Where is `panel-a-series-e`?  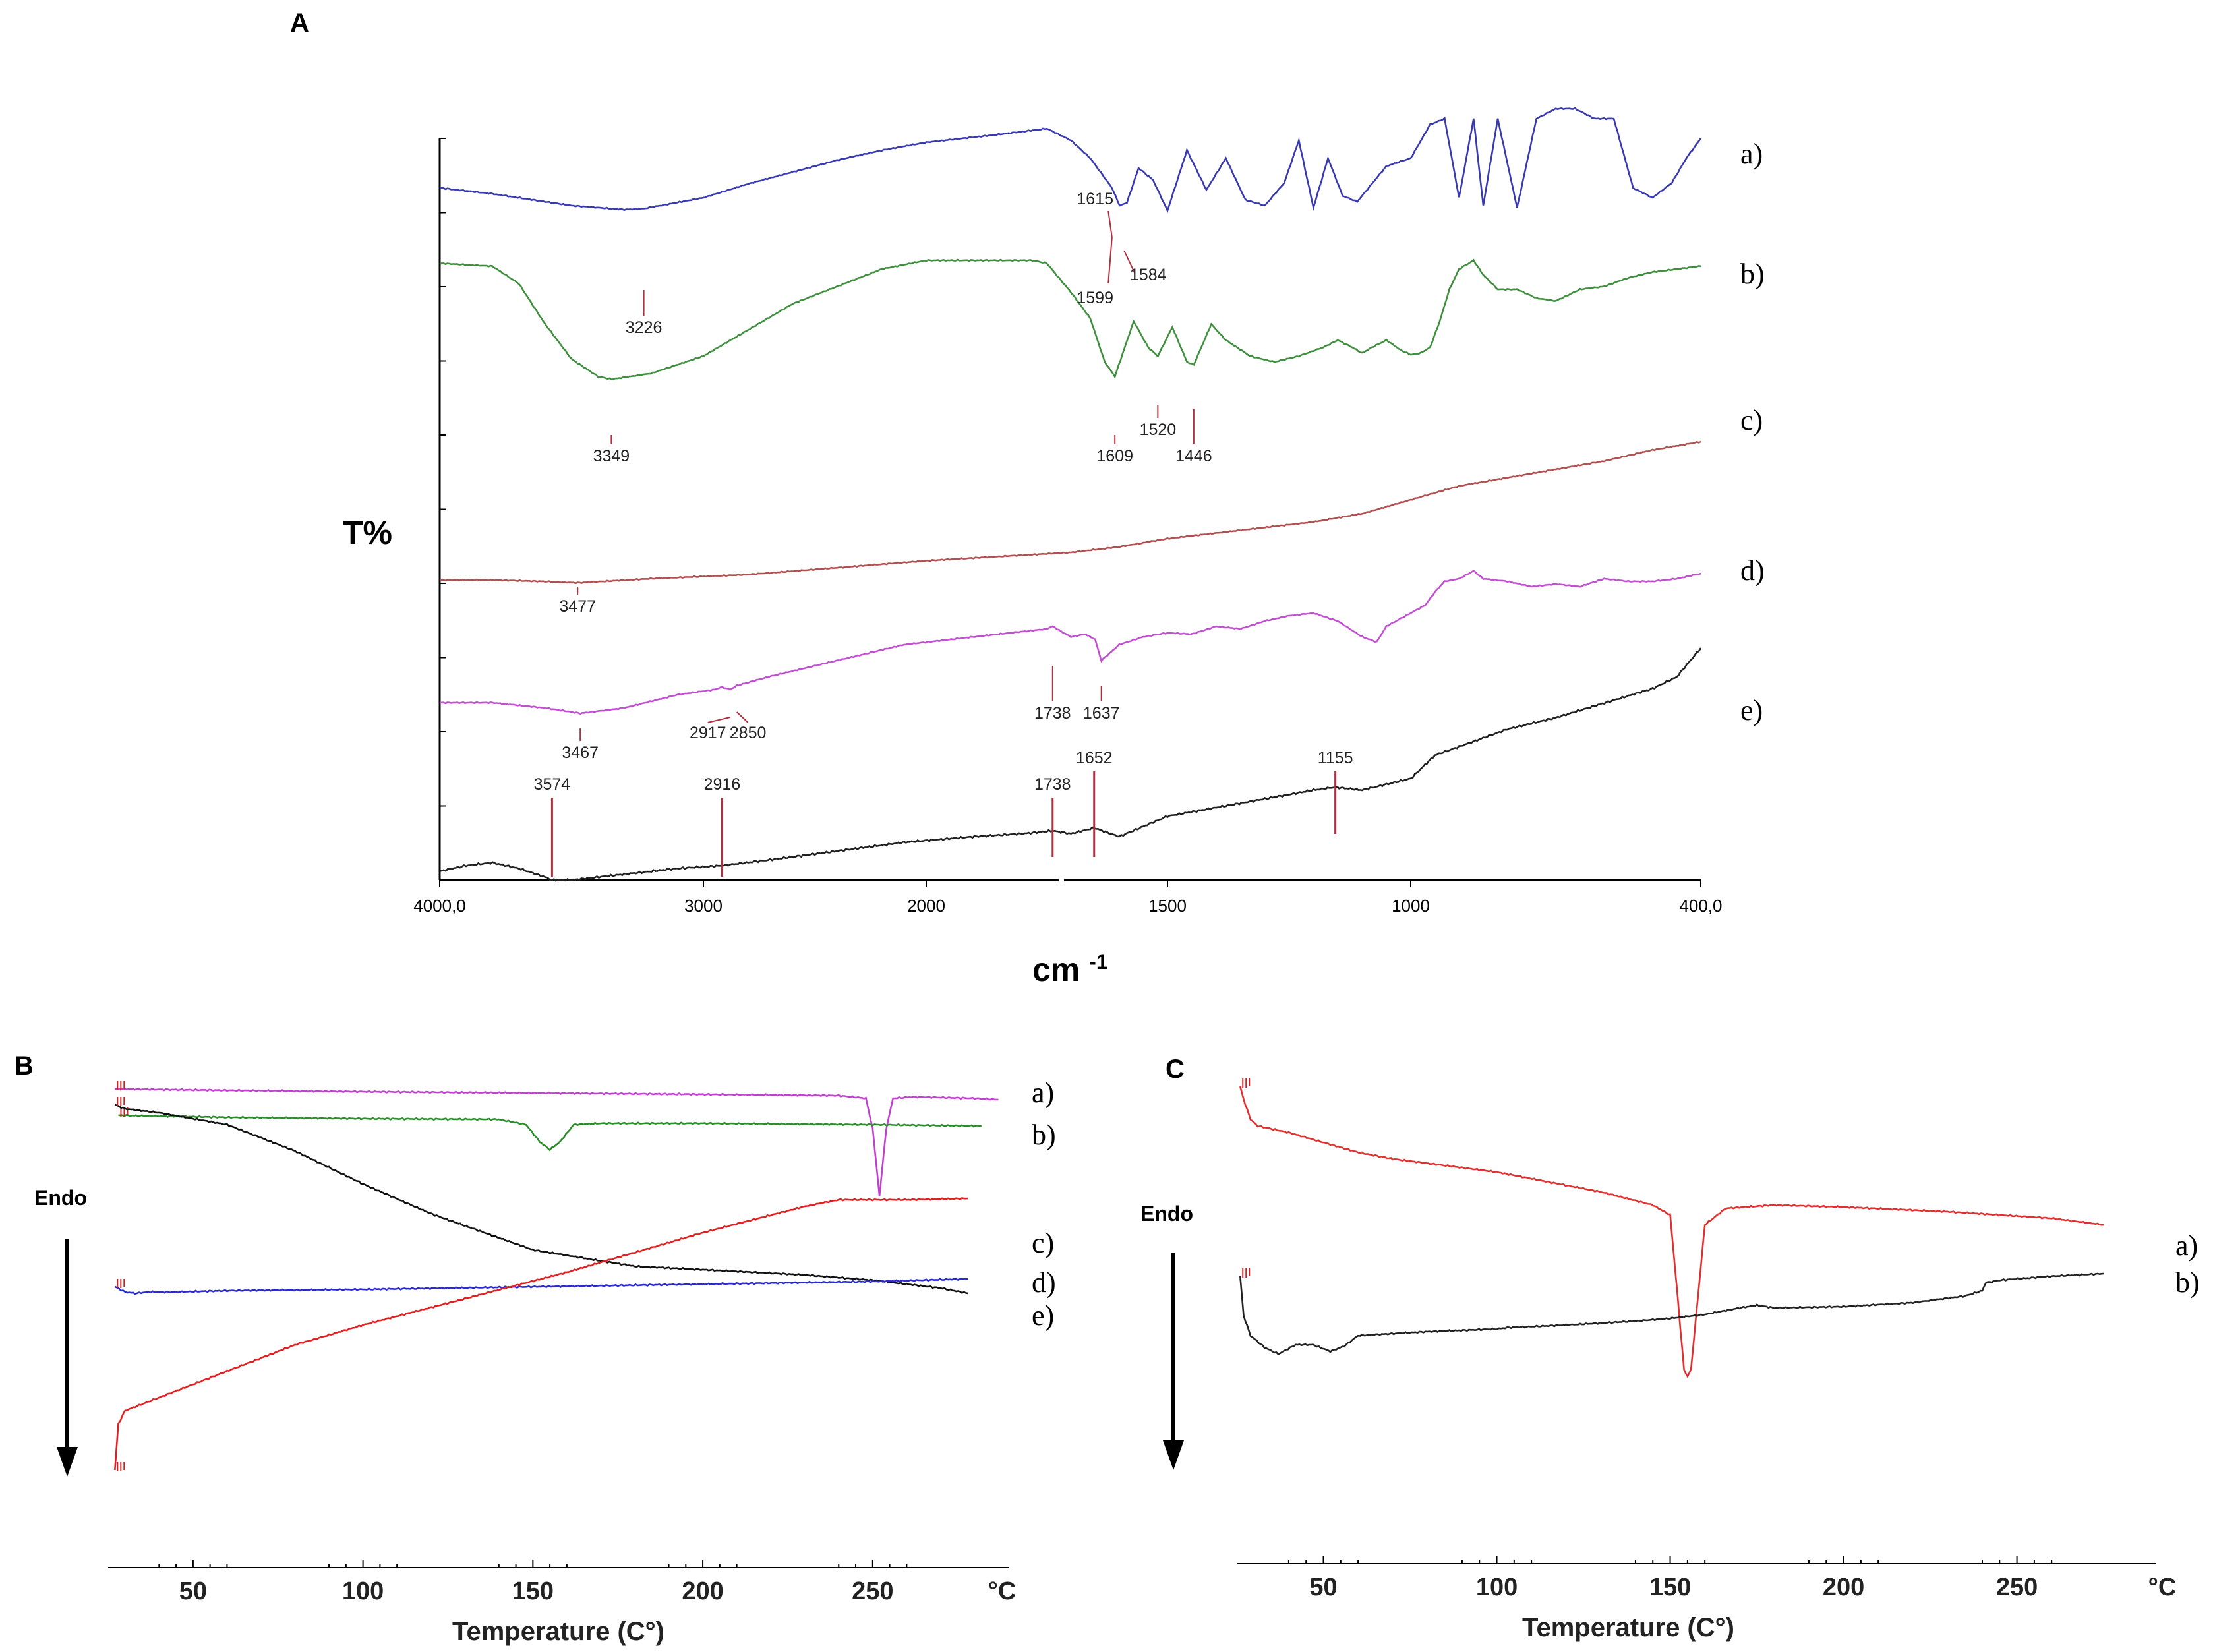
panel-a-series-e is located at coordinates (1070, 764).